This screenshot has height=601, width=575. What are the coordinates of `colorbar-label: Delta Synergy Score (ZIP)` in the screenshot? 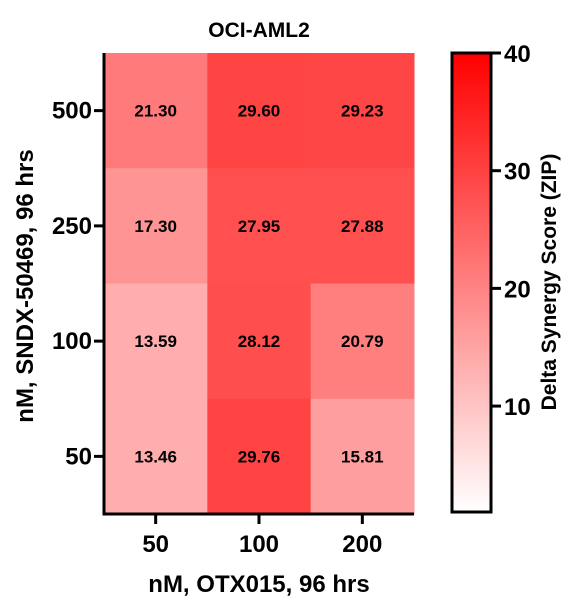 It's located at (549, 282).